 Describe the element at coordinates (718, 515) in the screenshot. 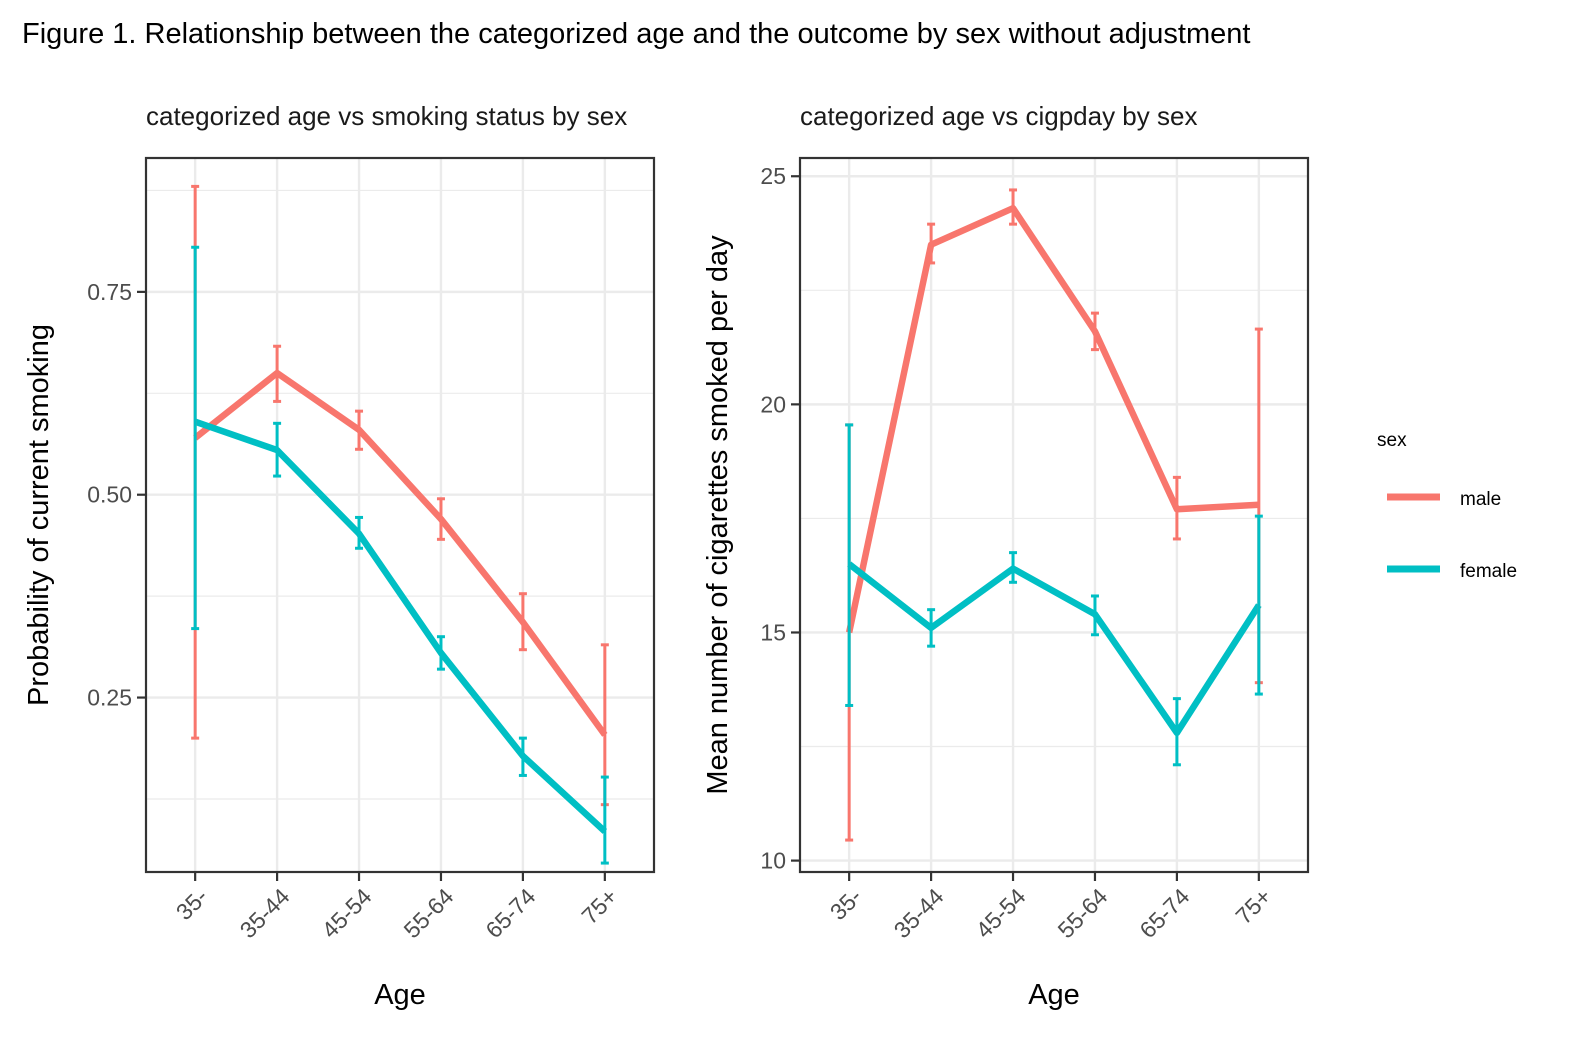

I see `y-axis-title: Mean number of cigarettes smoked per day` at that location.